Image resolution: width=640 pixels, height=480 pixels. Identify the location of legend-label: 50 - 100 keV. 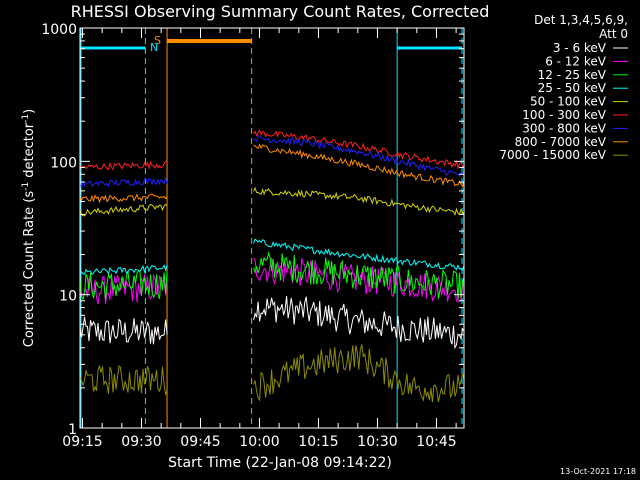
(568, 102).